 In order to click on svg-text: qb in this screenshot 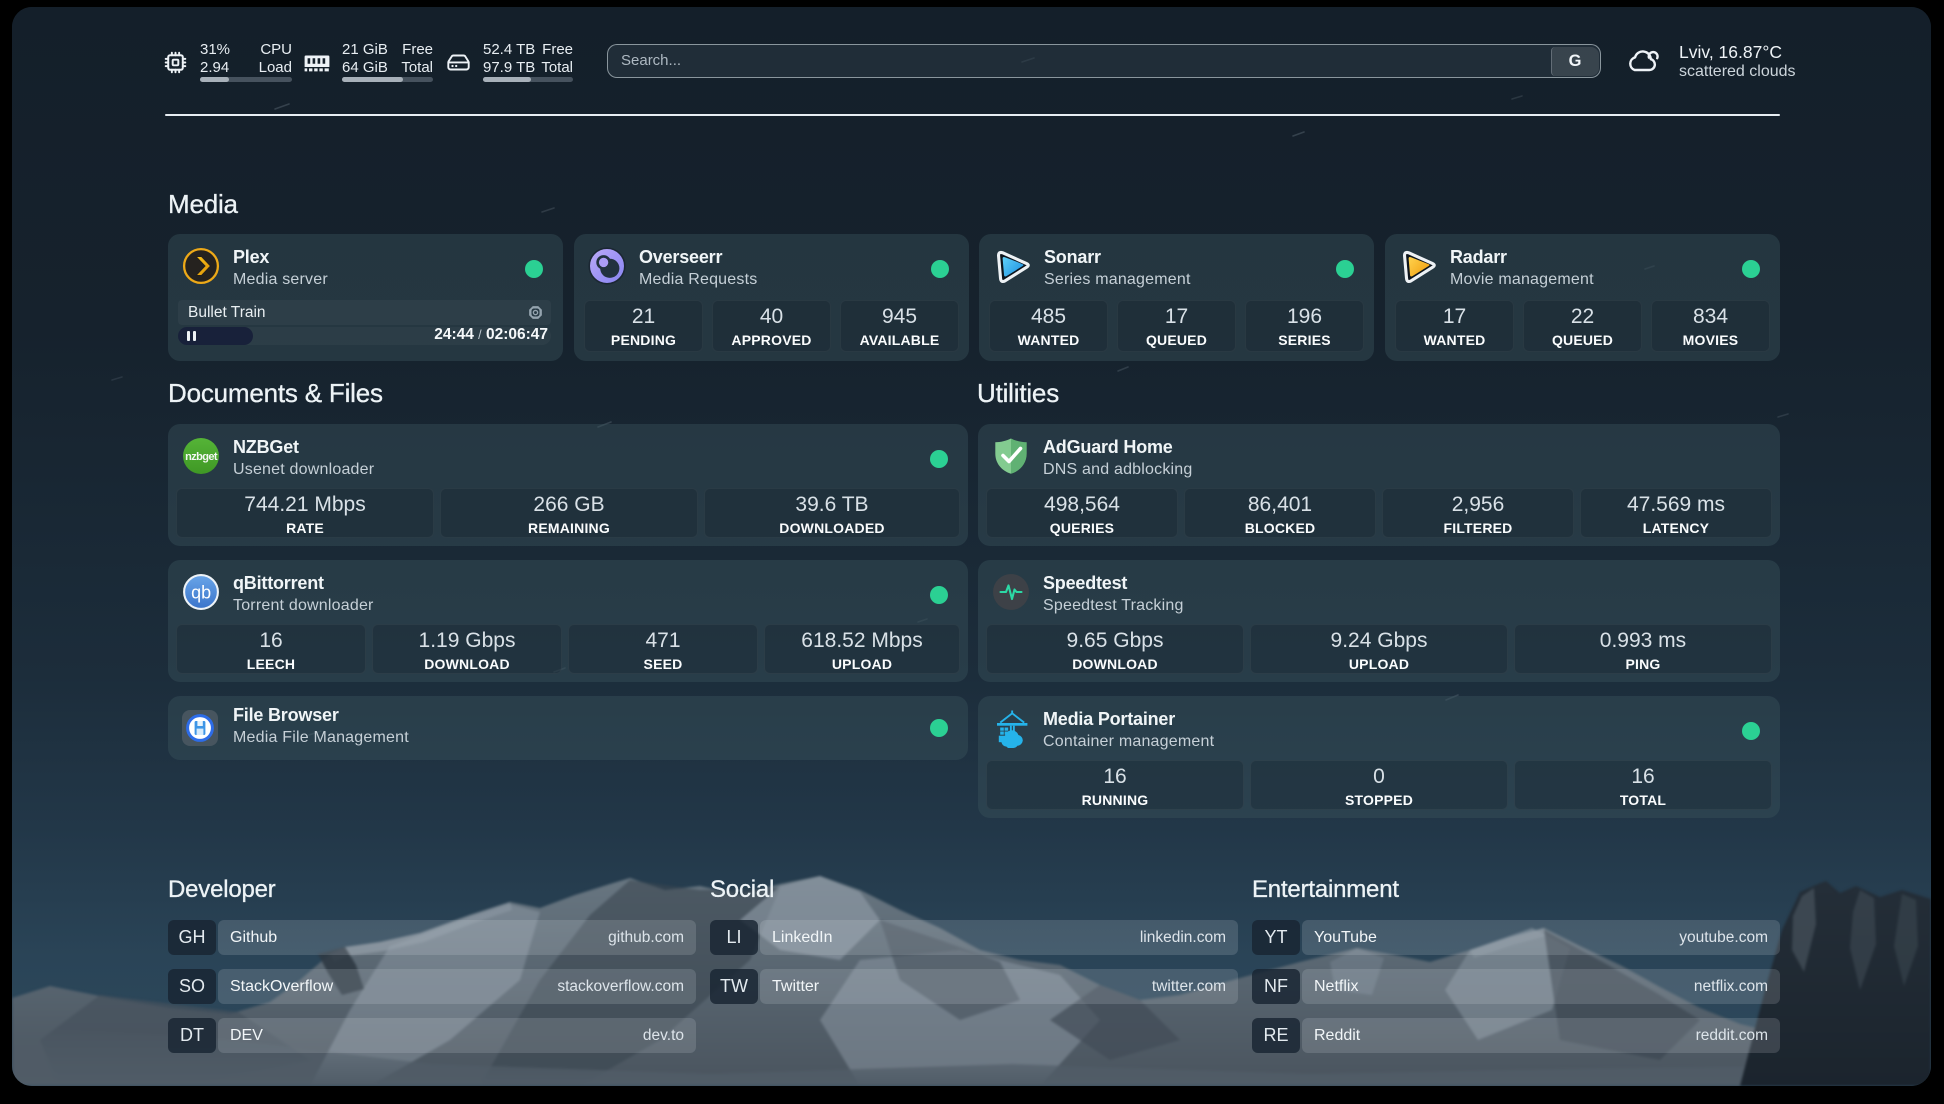, I will do `click(201, 593)`.